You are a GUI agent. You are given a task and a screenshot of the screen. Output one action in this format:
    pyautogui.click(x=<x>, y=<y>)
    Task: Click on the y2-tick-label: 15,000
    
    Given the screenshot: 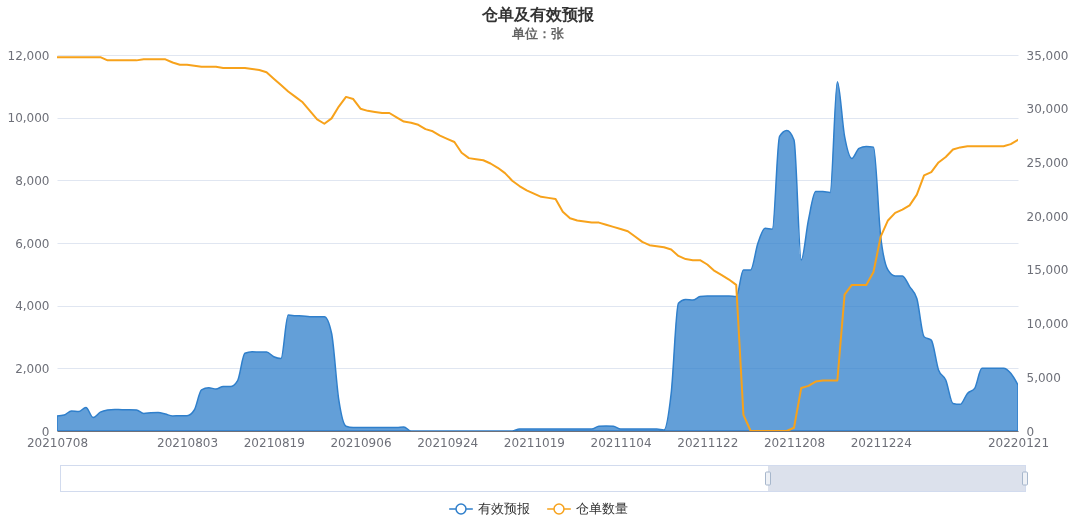 What is the action you would take?
    pyautogui.click(x=1047, y=270)
    